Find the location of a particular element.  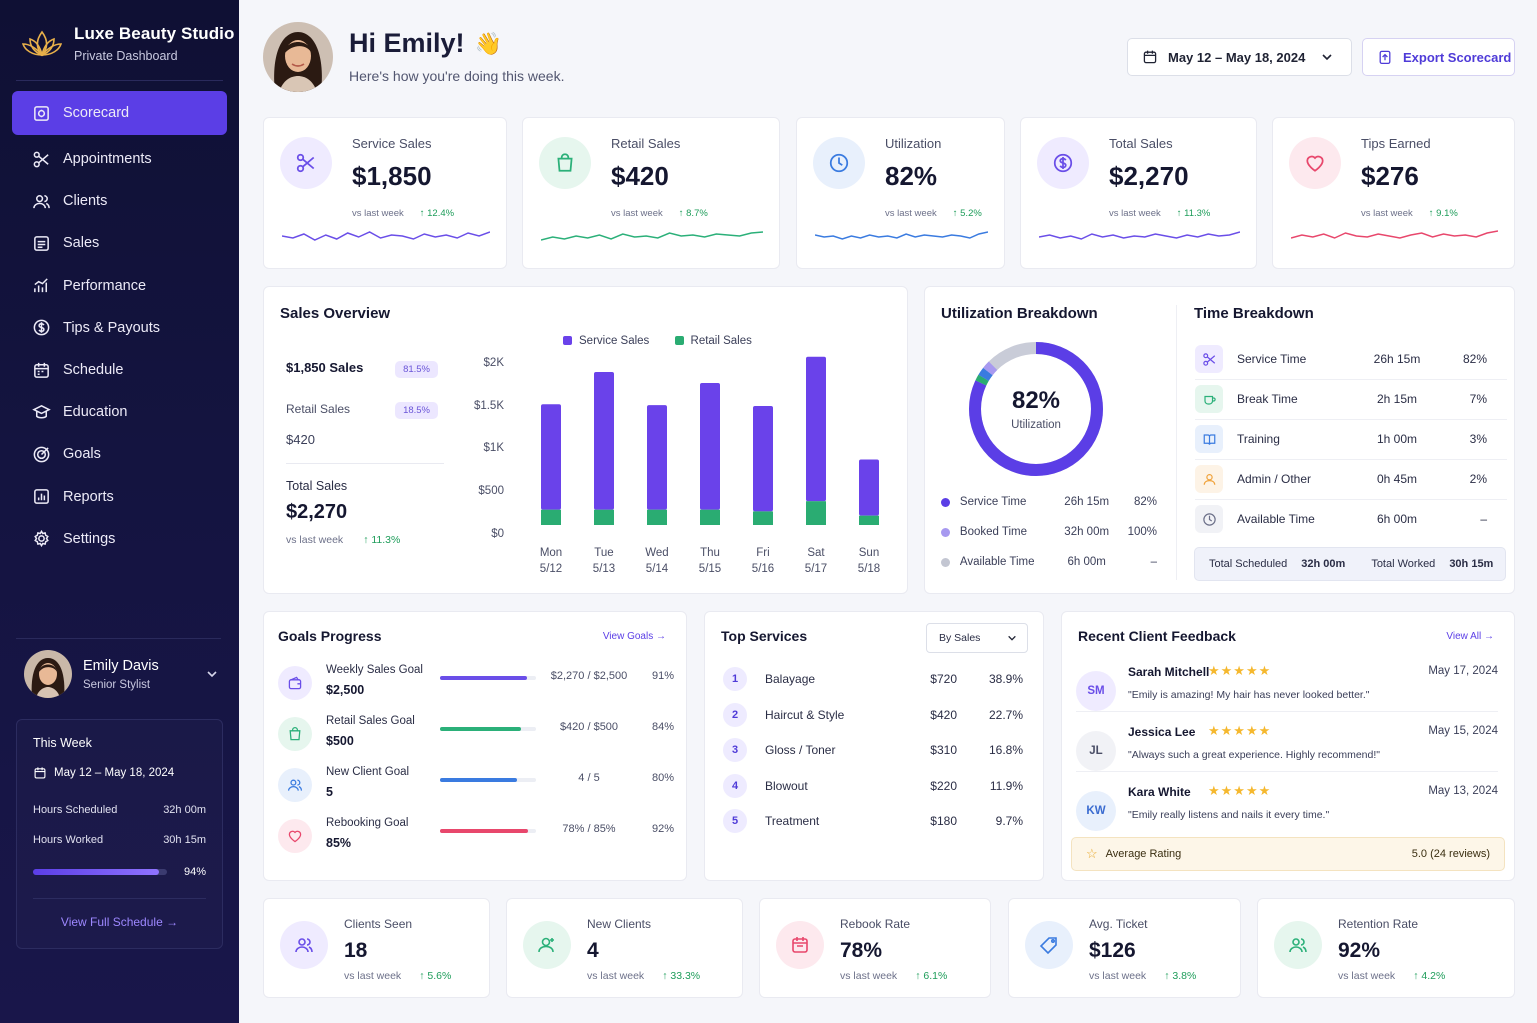

profile-menu: Emily Davis Senior Stylist is located at coordinates (123, 674).